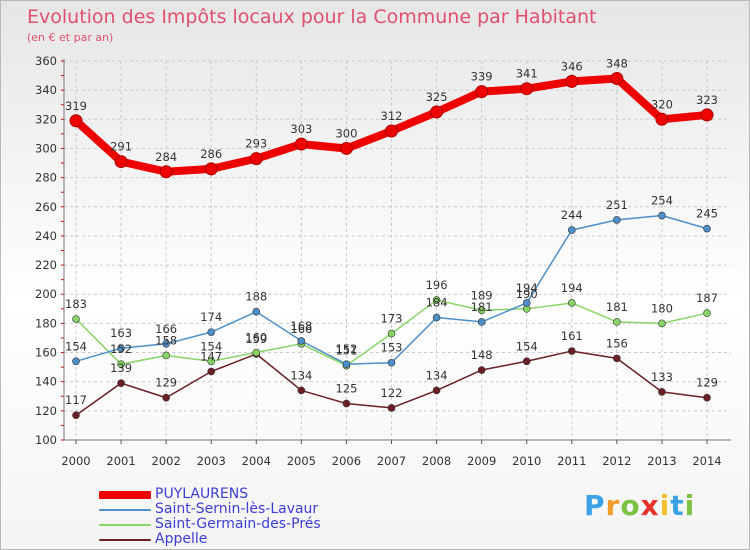 Image resolution: width=750 pixels, height=550 pixels. I want to click on data-label: 286, so click(211, 154).